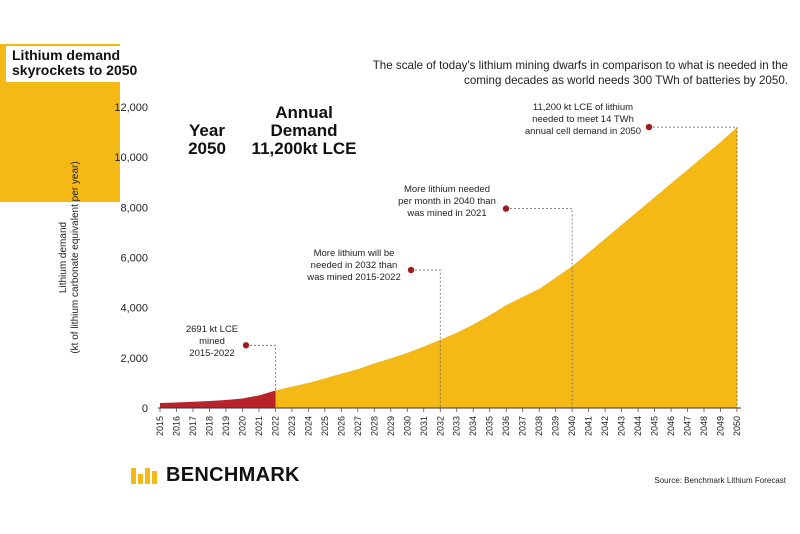  Describe the element at coordinates (131, 158) in the screenshot. I see `y-tick-label: 10,000` at that location.